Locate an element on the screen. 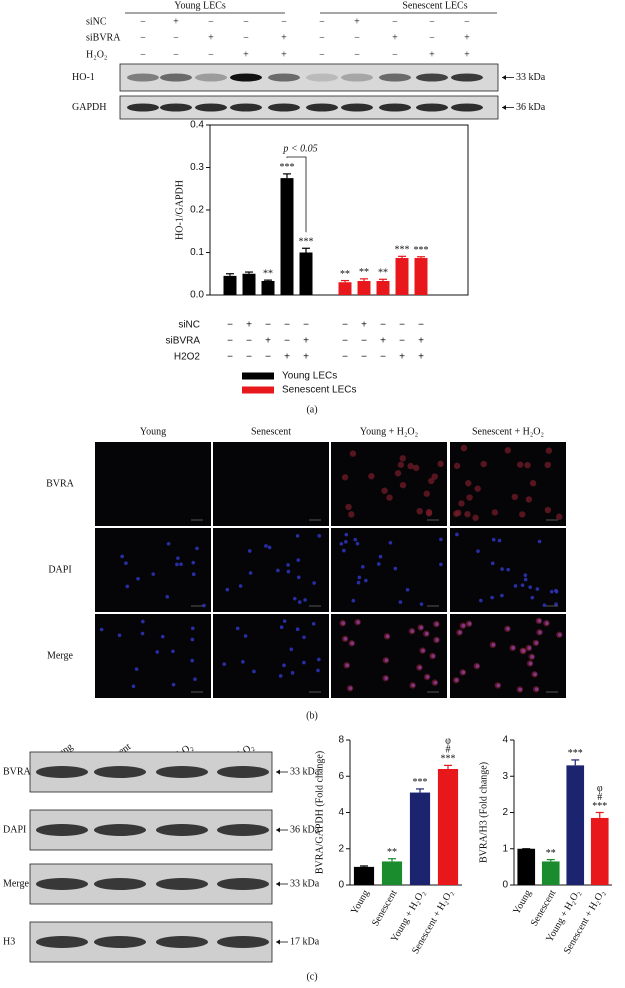 The width and height of the screenshot is (625, 988). y-tick-label: 2 is located at coordinates (341, 848).